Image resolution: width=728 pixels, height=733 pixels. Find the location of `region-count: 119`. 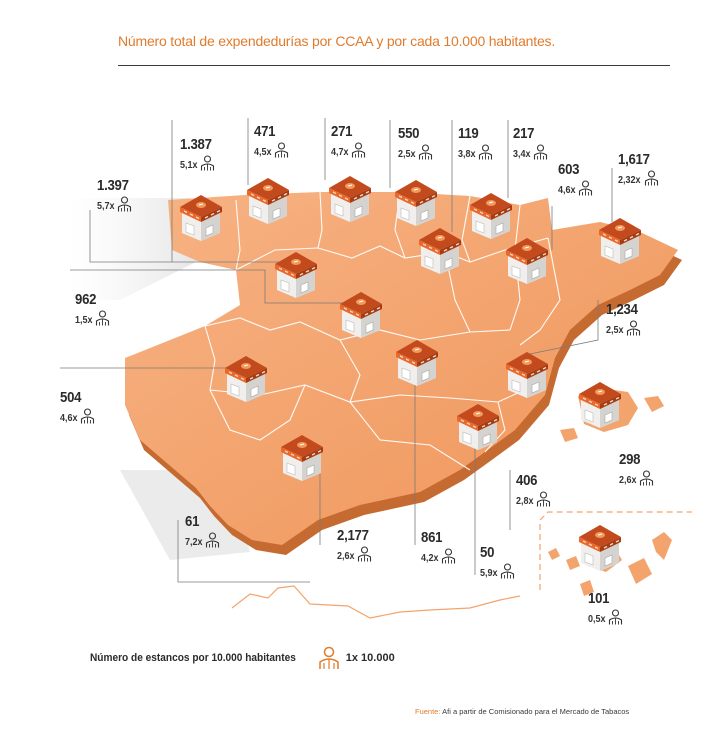

region-count: 119 is located at coordinates (468, 133).